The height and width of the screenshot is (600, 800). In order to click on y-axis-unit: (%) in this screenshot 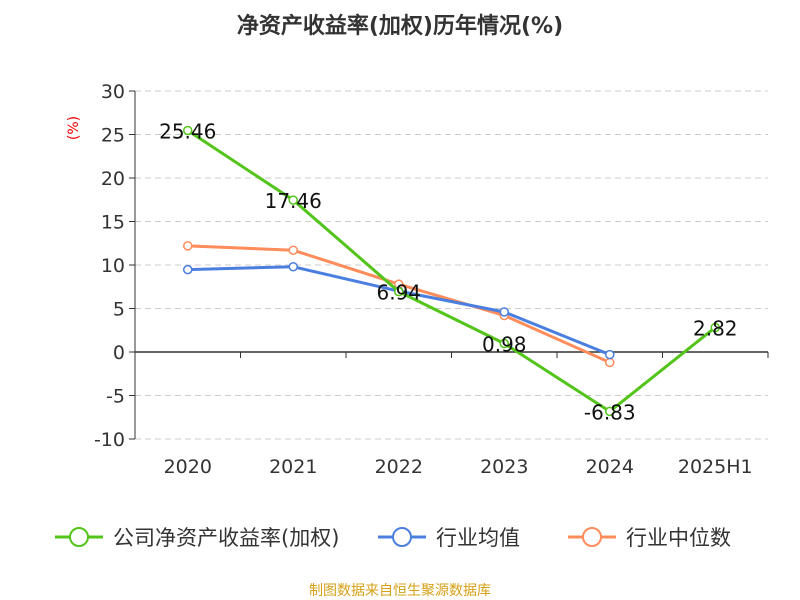, I will do `click(74, 128)`.